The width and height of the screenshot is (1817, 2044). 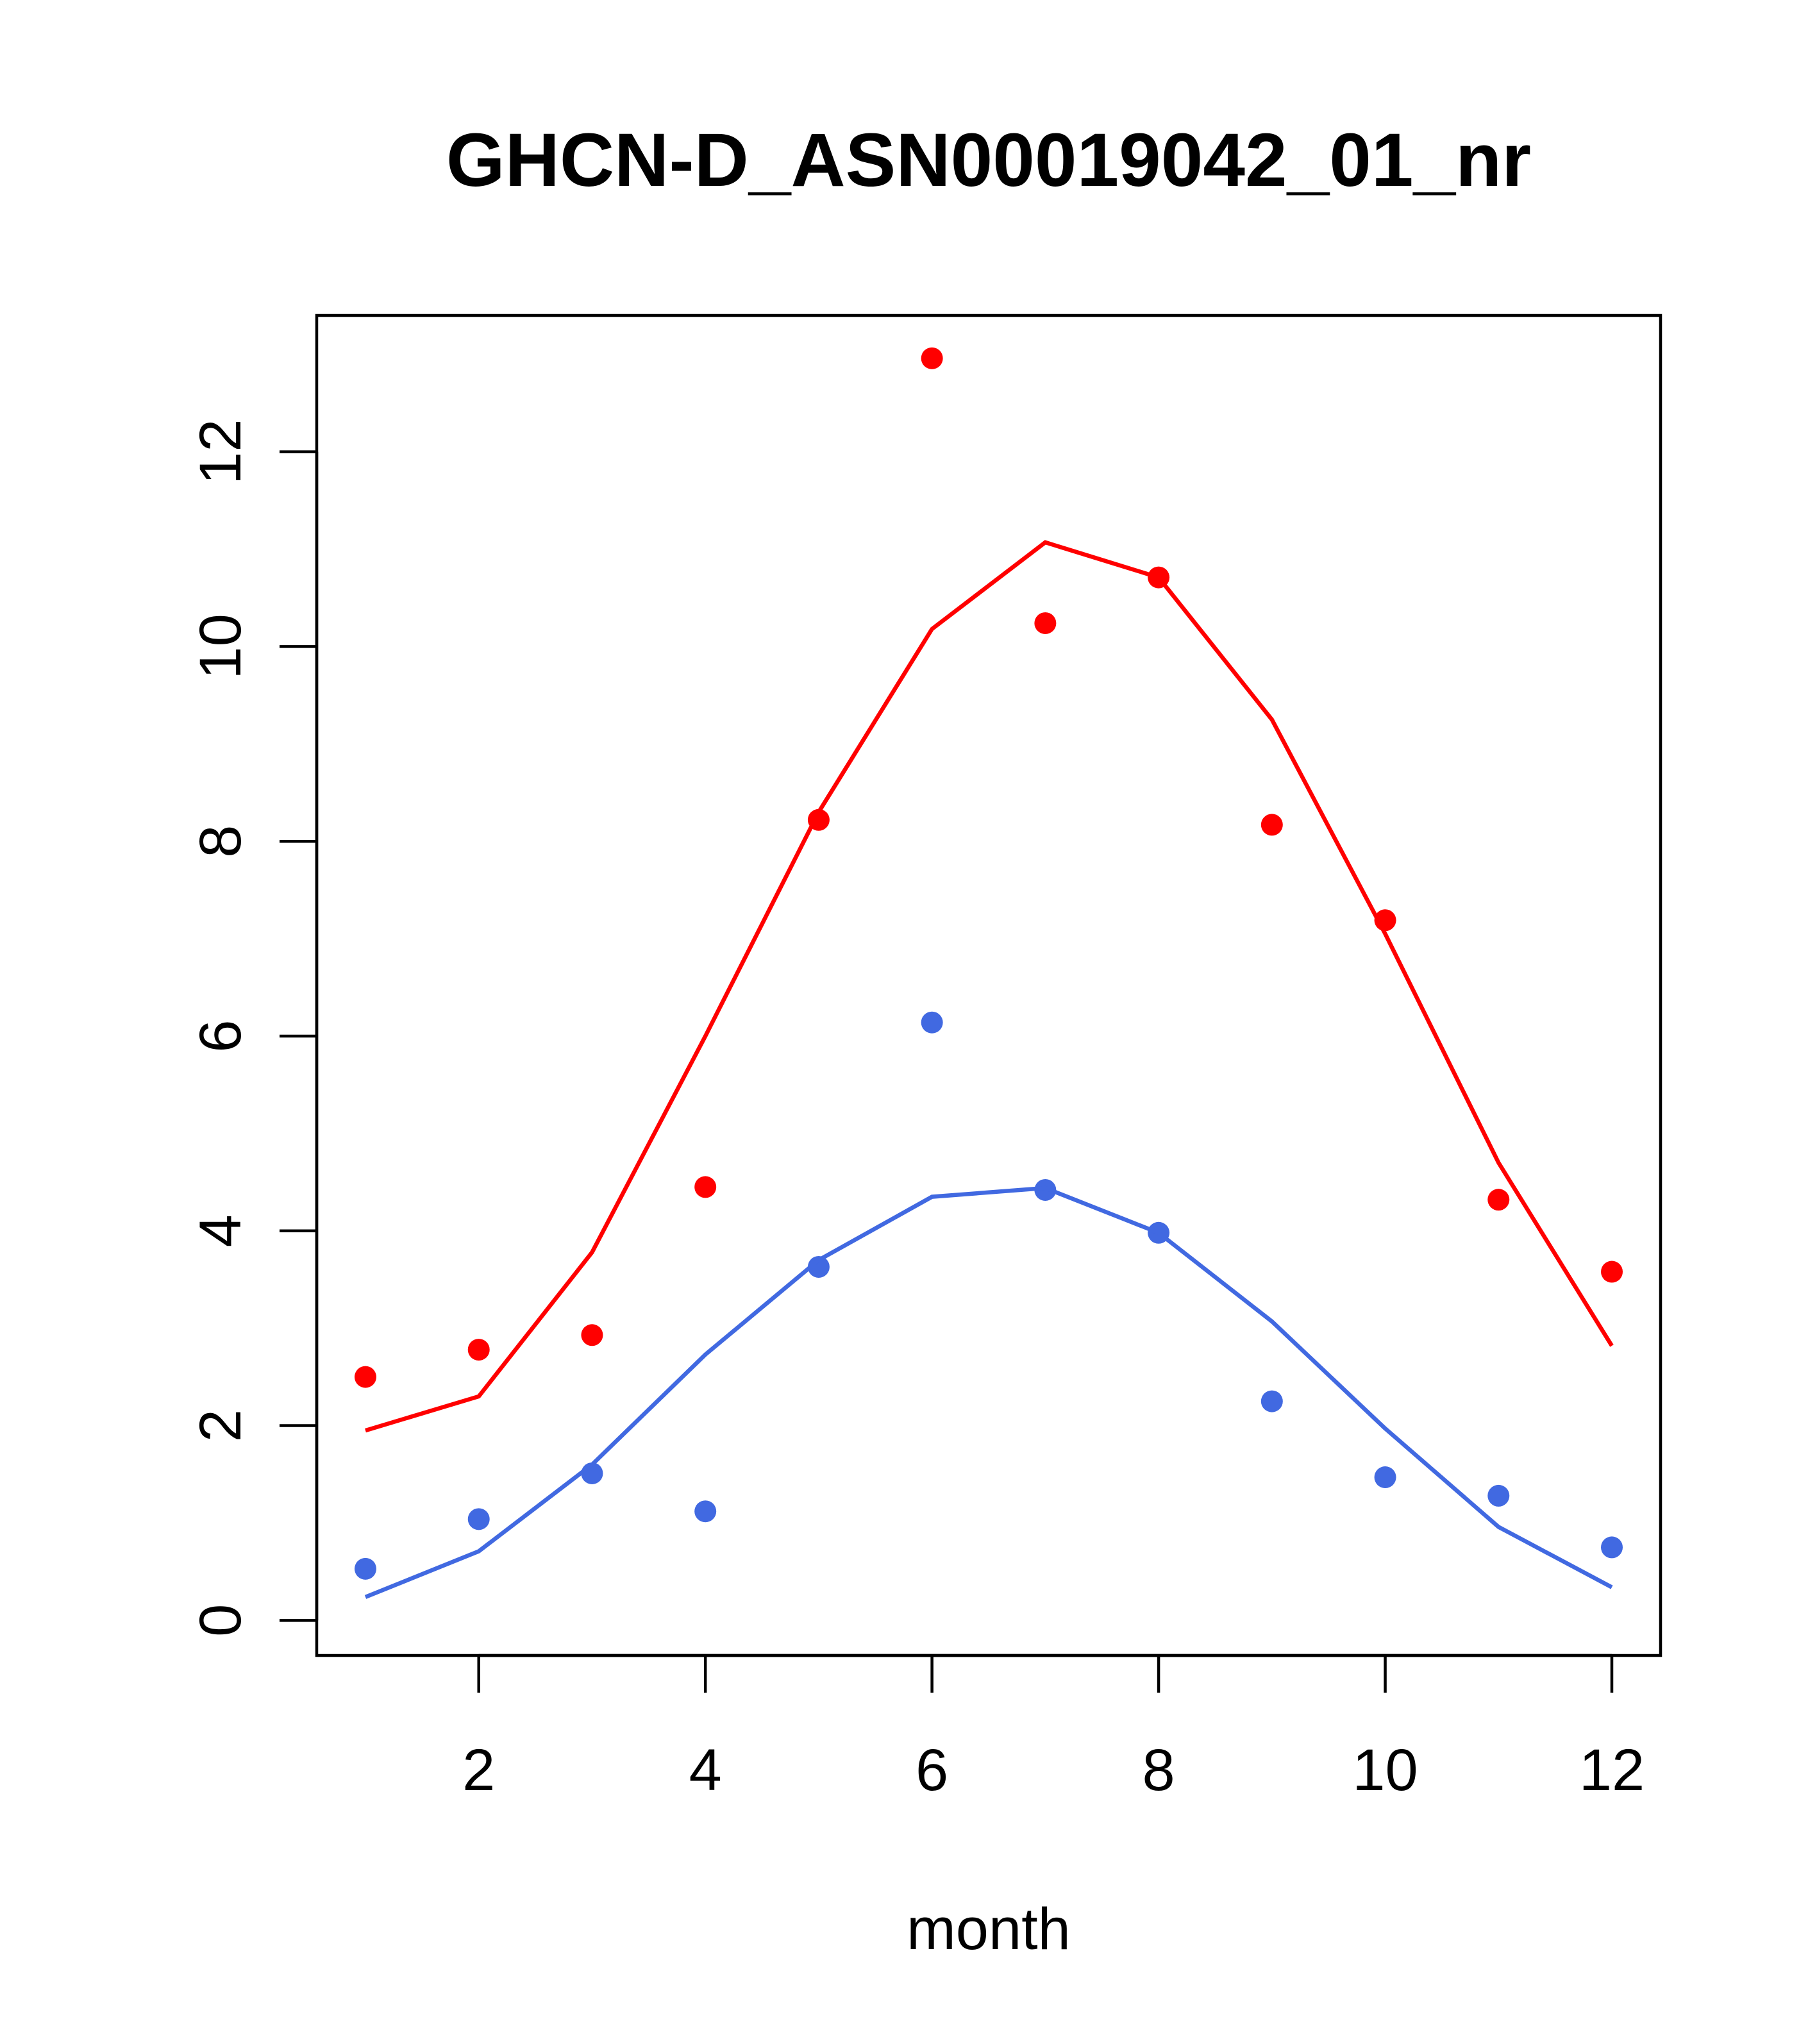 I want to click on x-tick-label: 2, so click(x=479, y=1770).